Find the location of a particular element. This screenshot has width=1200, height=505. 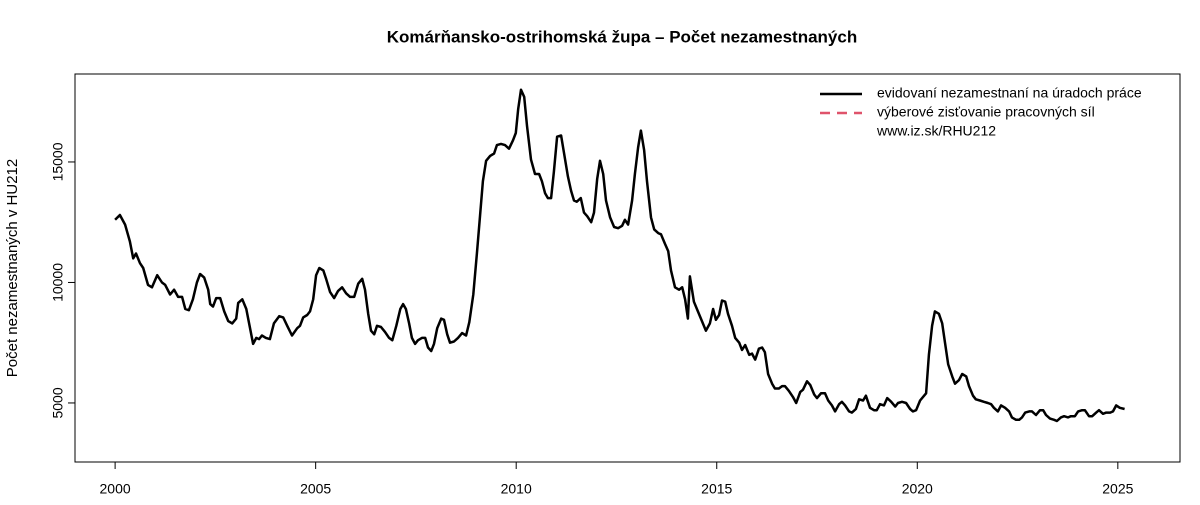

legend-label: evidovaní nezamestnaní na úradoch práce is located at coordinates (1009, 93).